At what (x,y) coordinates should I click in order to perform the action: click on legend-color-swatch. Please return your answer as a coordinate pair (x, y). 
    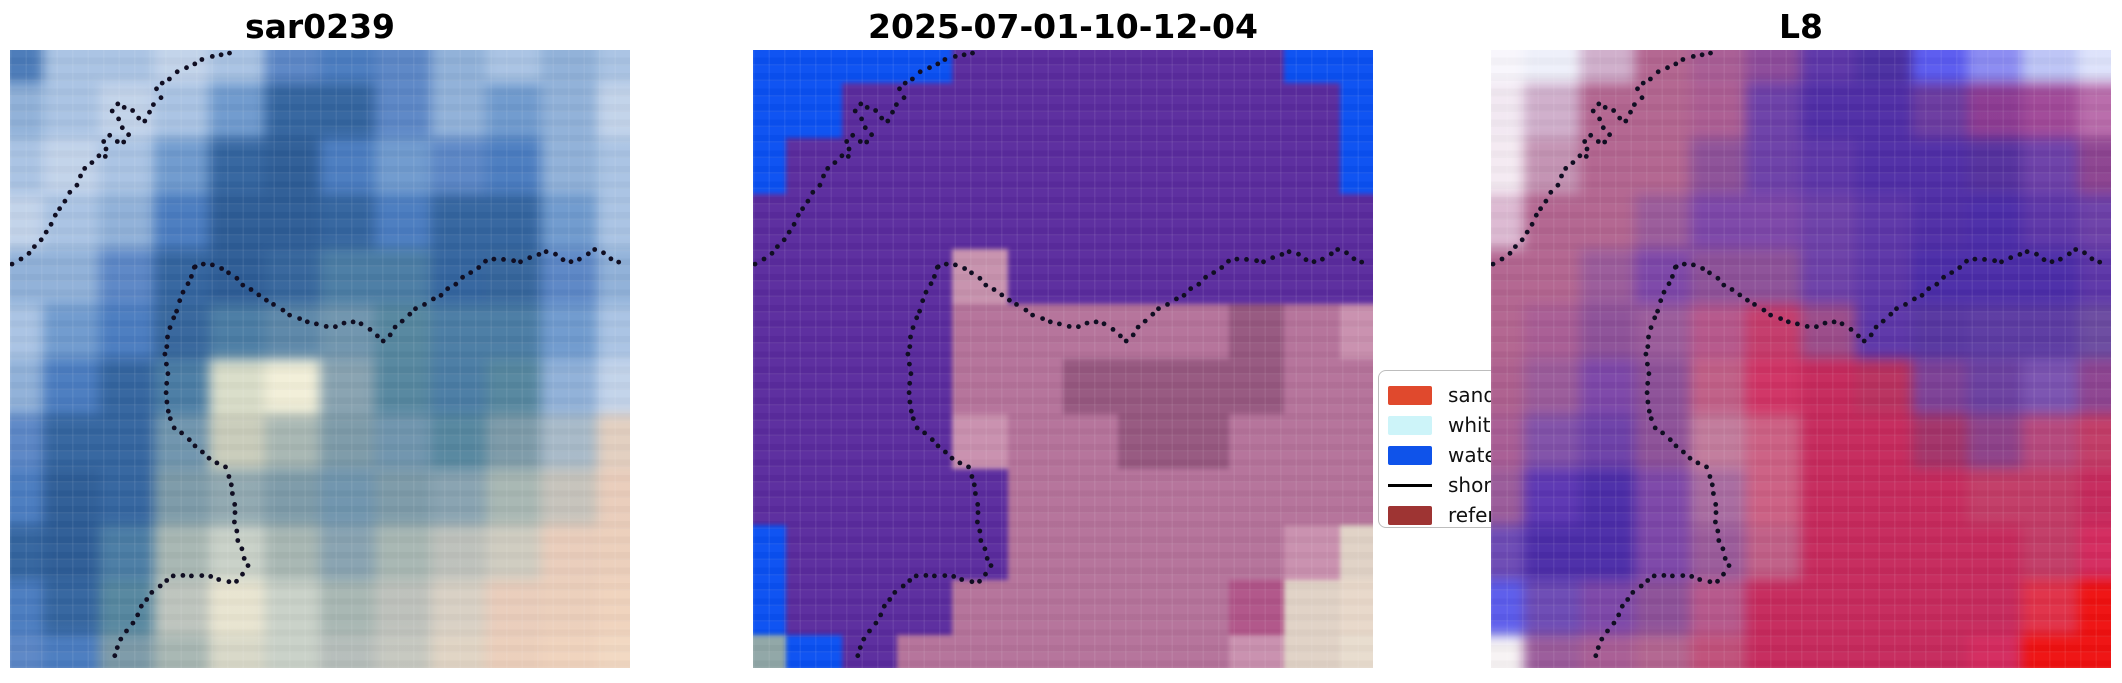
    Looking at the image, I should click on (1410, 425).